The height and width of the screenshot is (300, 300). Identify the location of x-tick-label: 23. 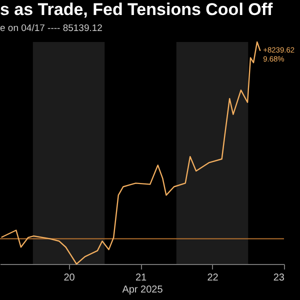
(279, 278).